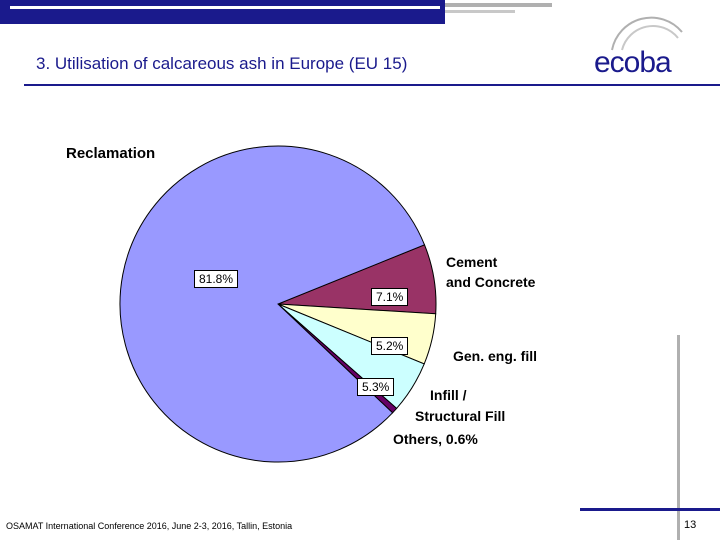 The image size is (720, 540). I want to click on logo-arc-icon, so click(647, 33).